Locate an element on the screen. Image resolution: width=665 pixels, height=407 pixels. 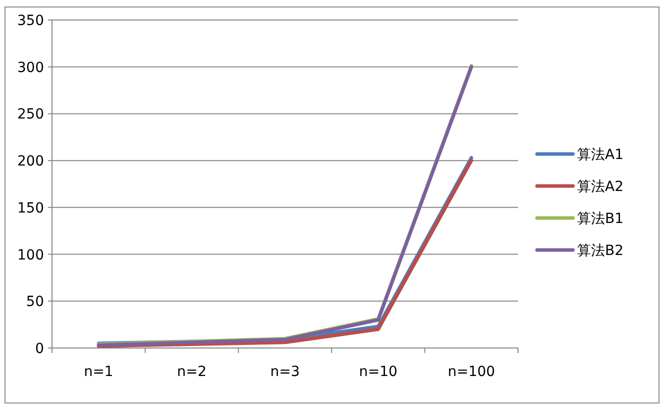
legend-label: 算法B1 is located at coordinates (600, 219).